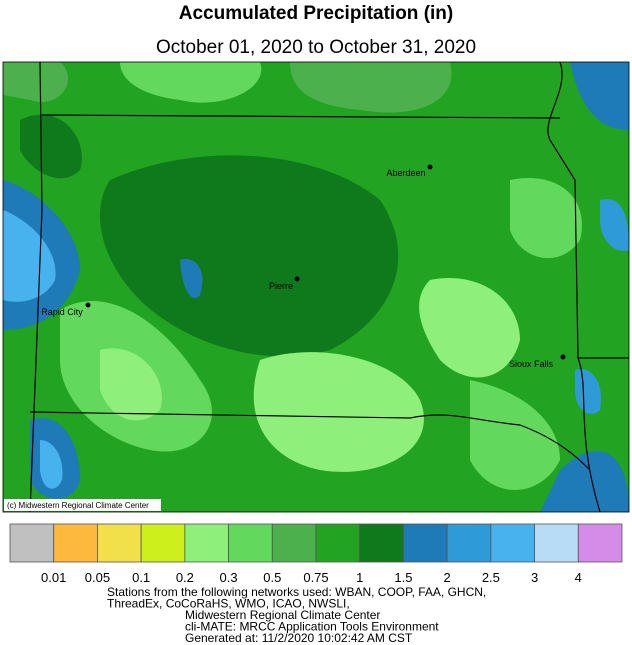  Describe the element at coordinates (578, 577) in the screenshot. I see `legend-label: 4` at that location.